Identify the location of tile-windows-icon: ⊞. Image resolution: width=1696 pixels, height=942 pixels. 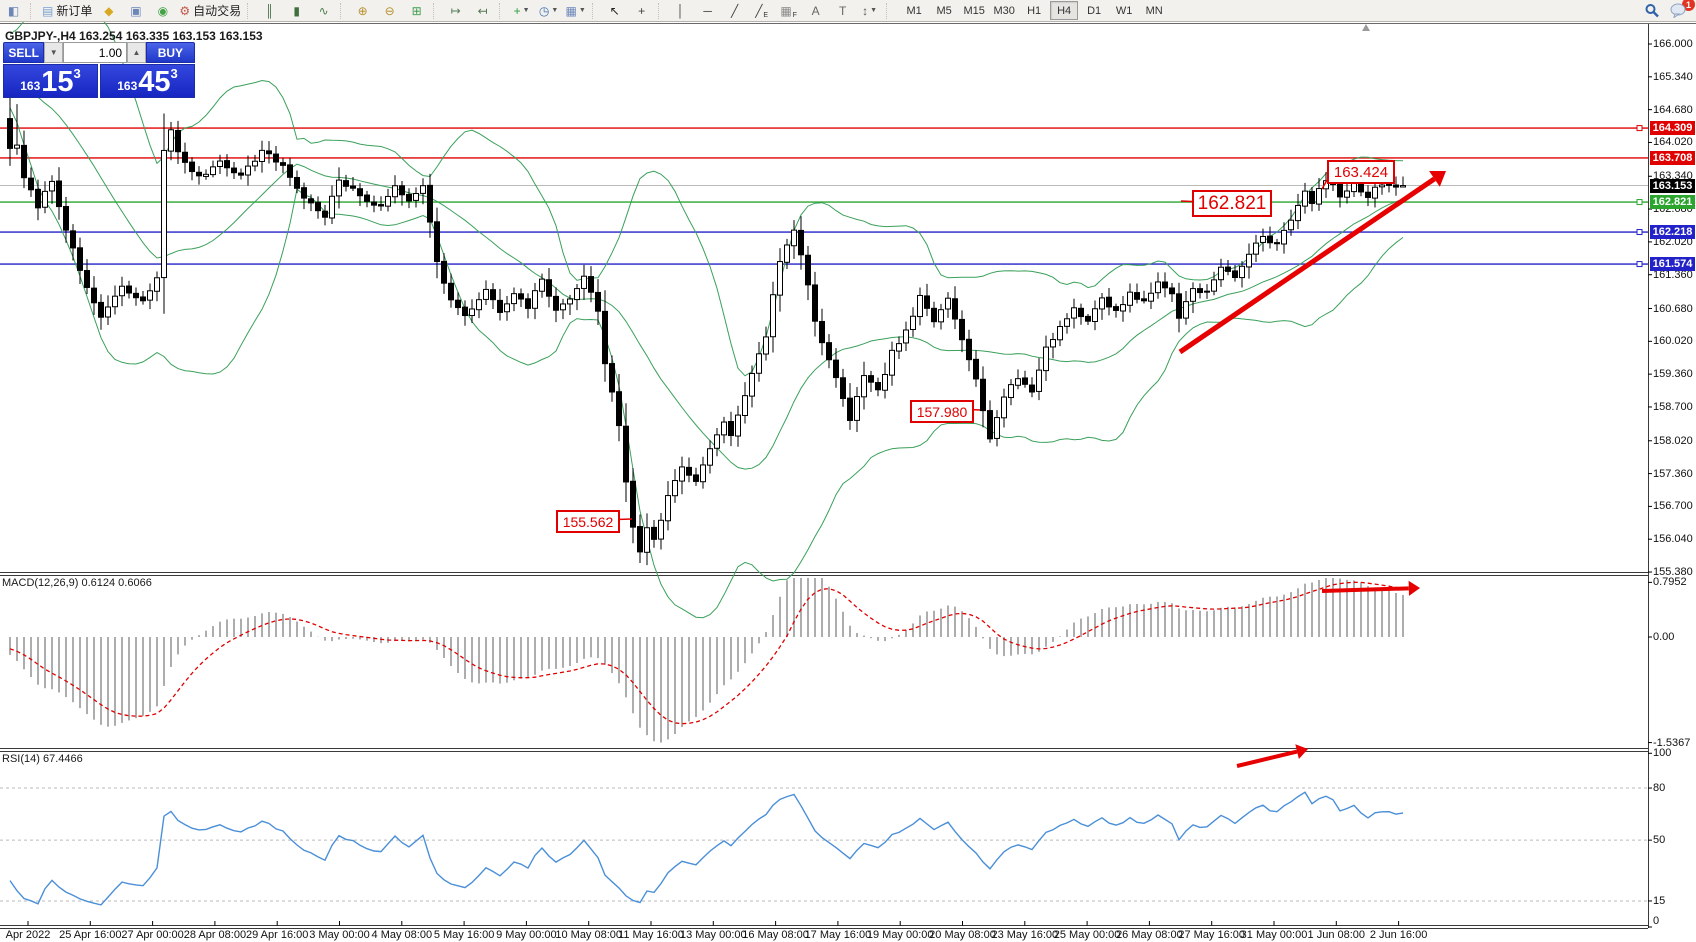
(416, 10).